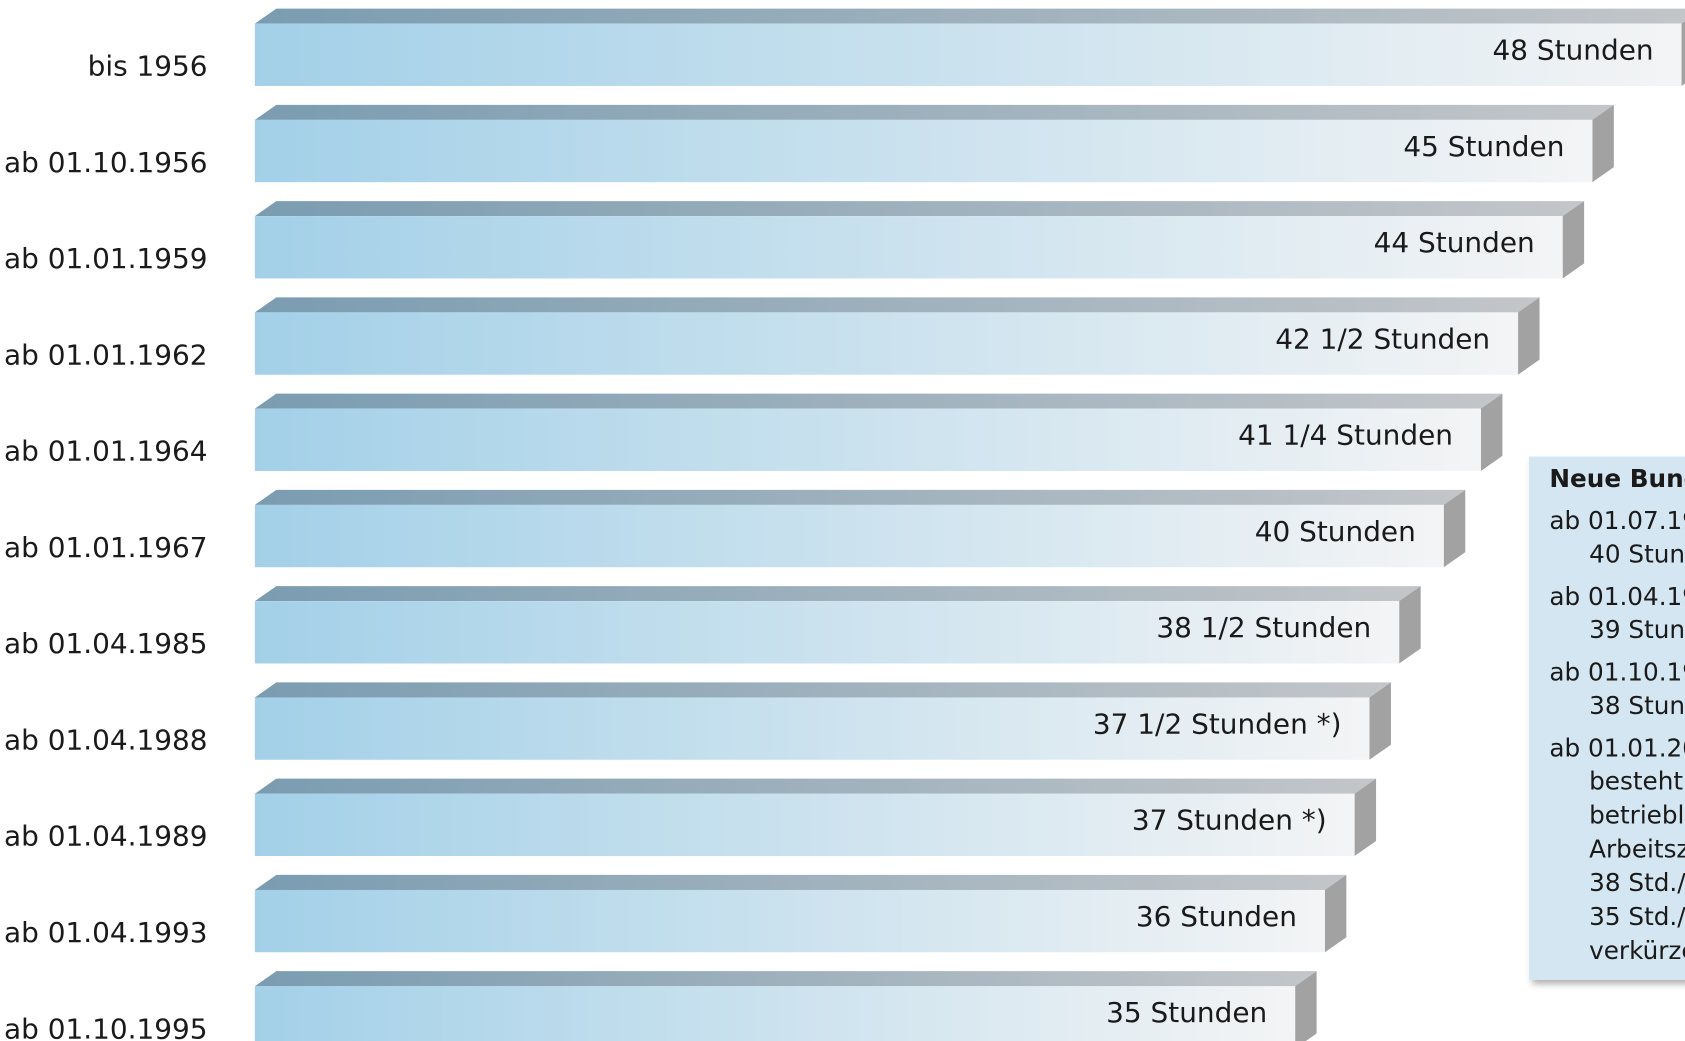 The height and width of the screenshot is (1041, 1685). Describe the element at coordinates (1217, 723) in the screenshot. I see `value-label: 37 1/2 Stunden *)` at that location.